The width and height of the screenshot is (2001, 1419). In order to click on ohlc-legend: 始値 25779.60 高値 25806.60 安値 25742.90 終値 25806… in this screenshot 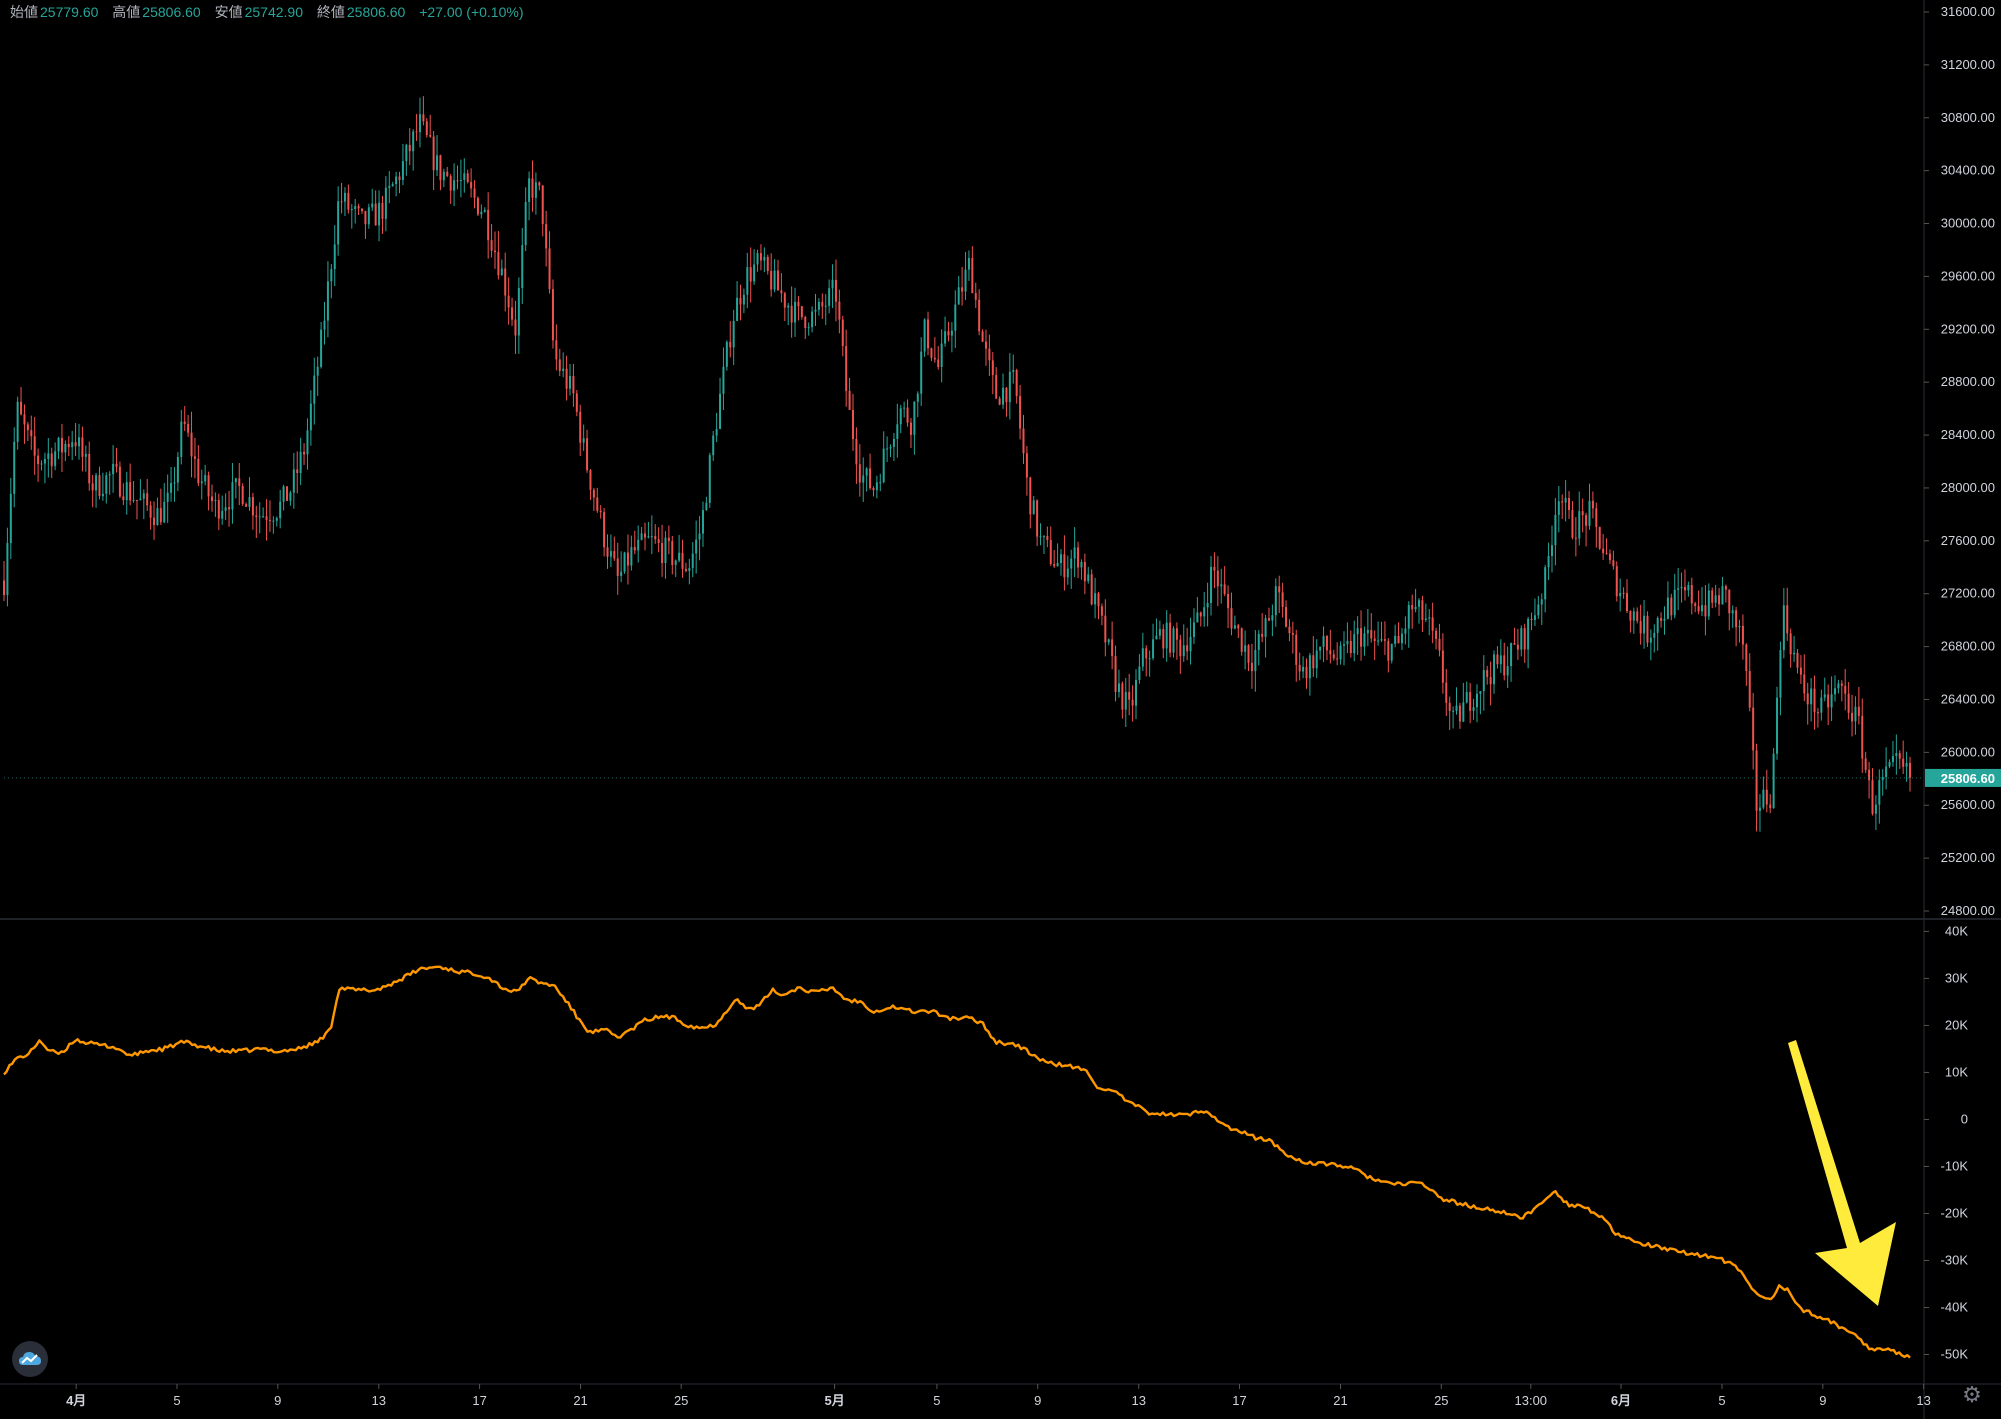, I will do `click(271, 12)`.